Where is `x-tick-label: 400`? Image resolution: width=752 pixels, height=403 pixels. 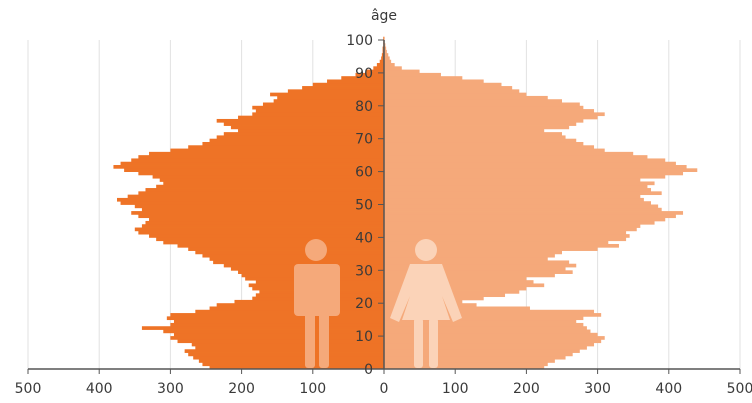
x-tick-label: 400 is located at coordinates (99, 389).